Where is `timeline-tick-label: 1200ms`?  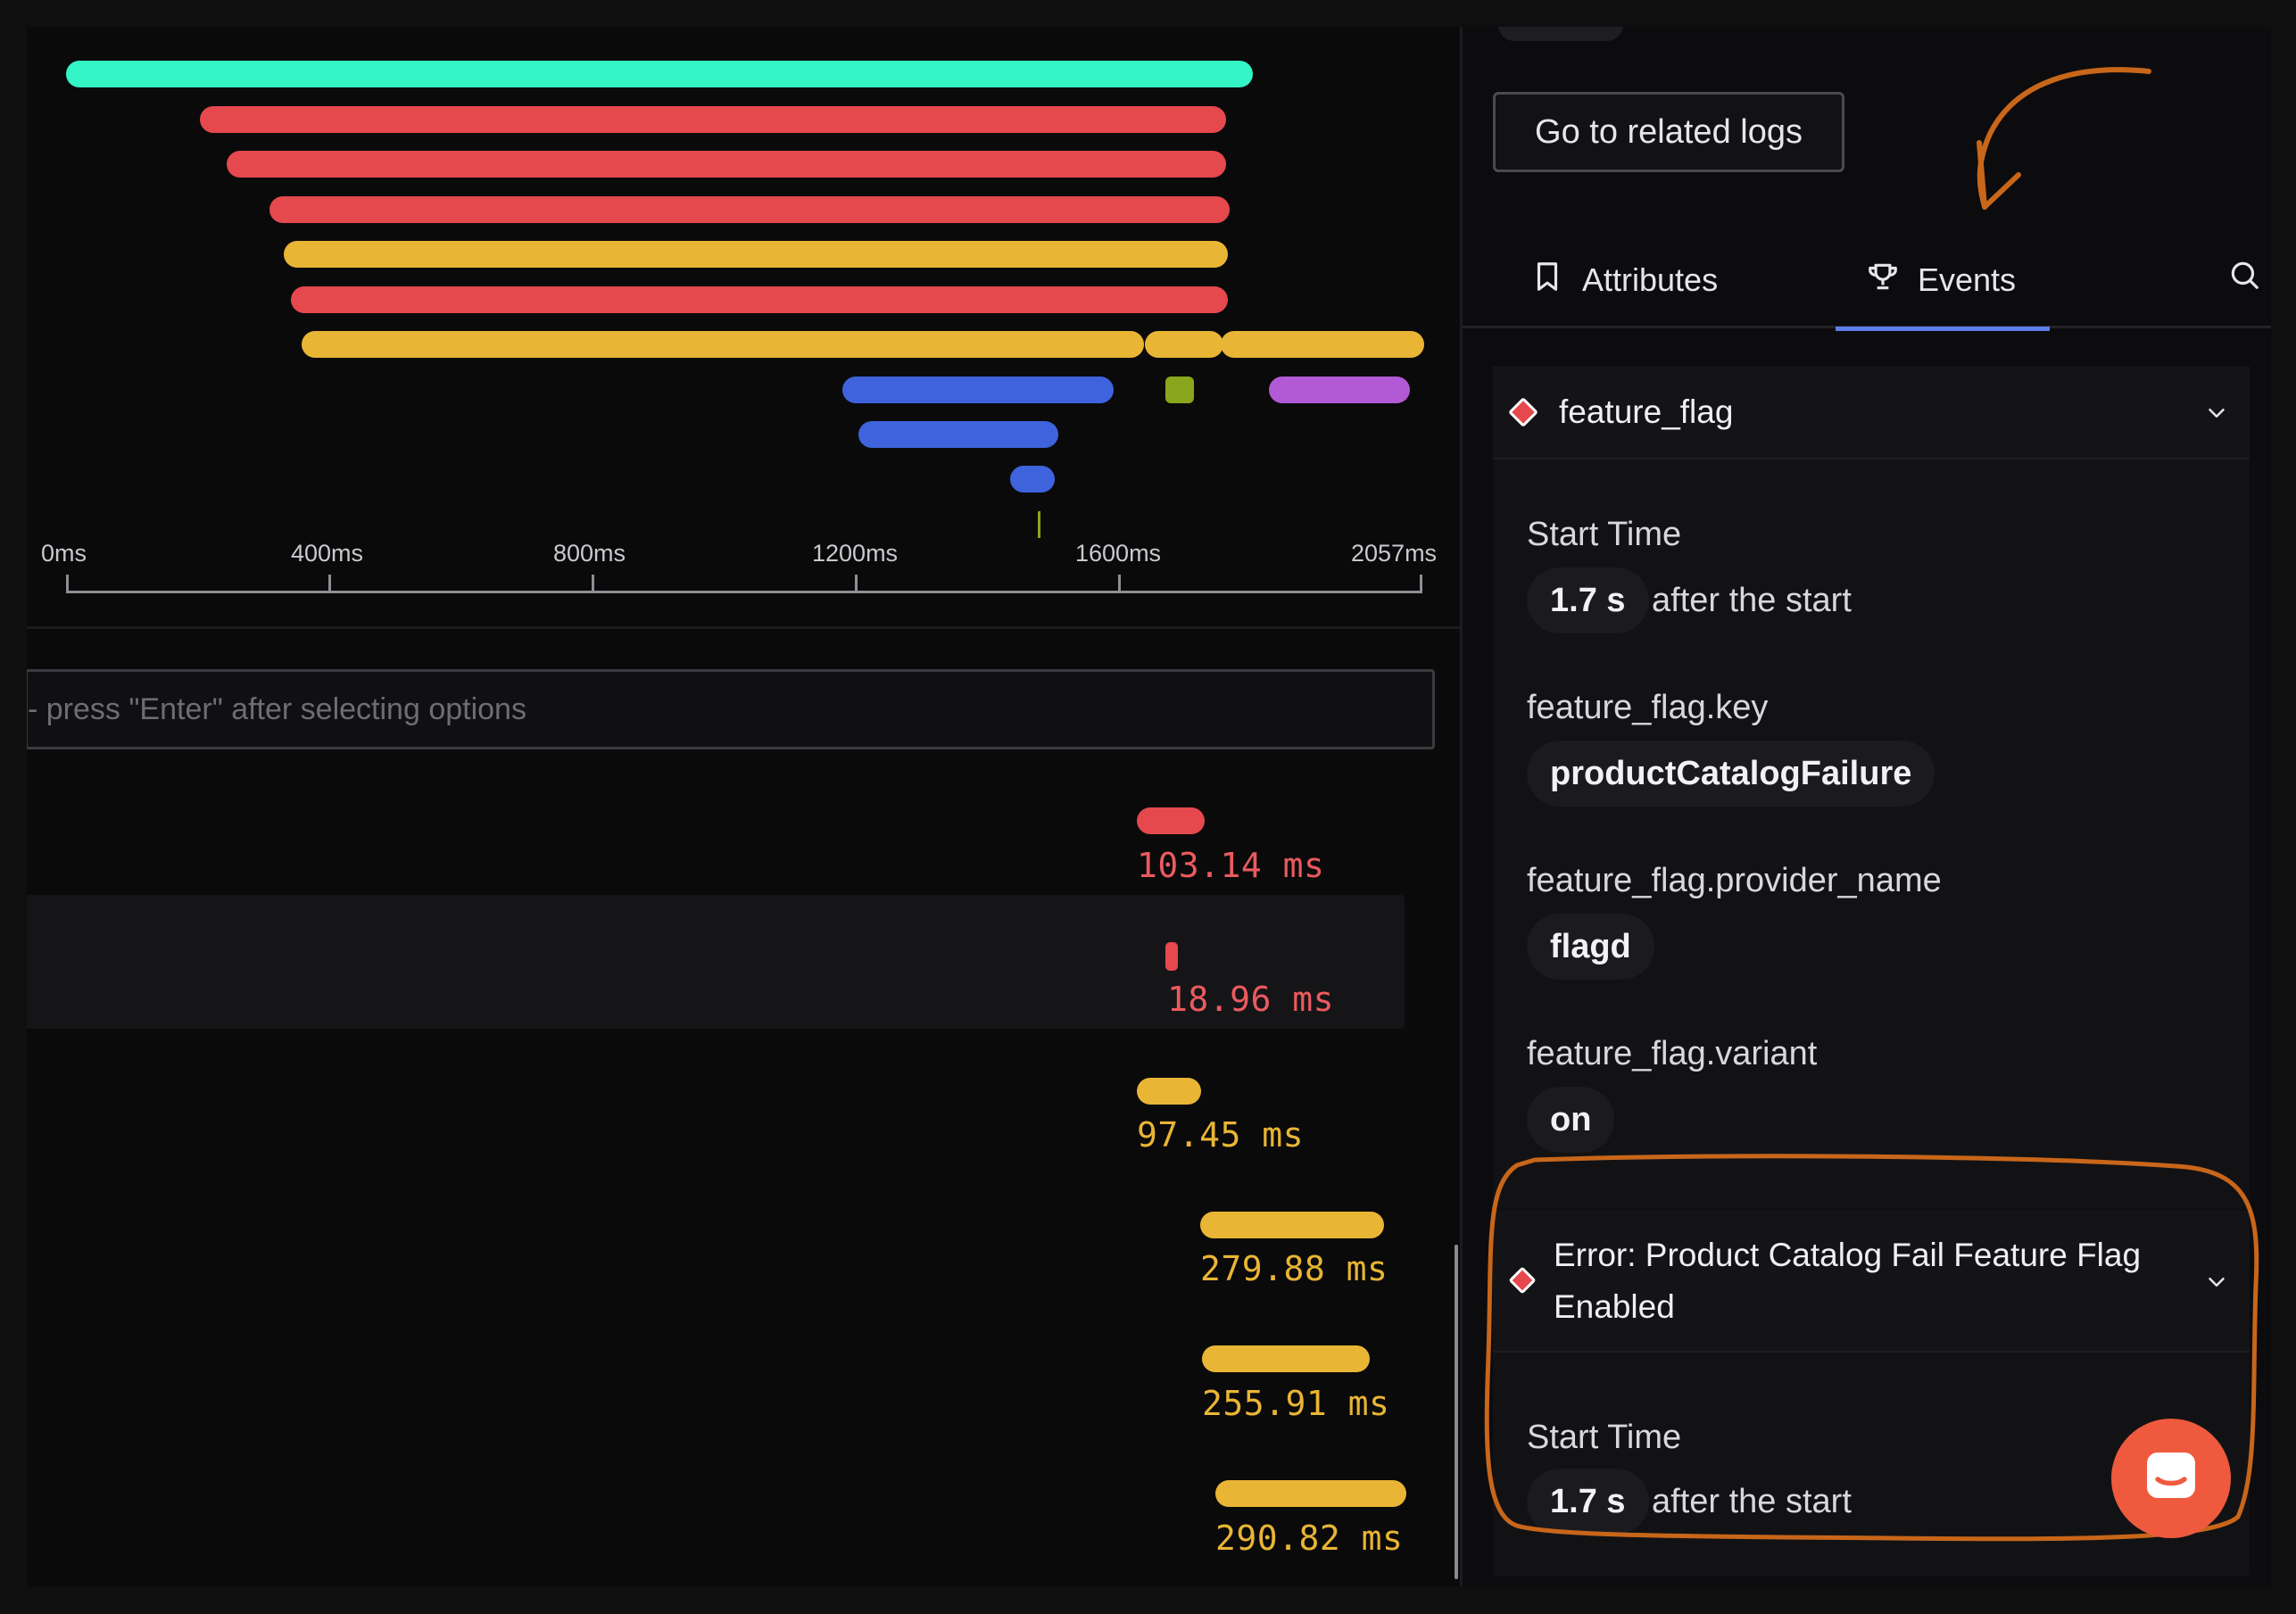 timeline-tick-label: 1200ms is located at coordinates (855, 553).